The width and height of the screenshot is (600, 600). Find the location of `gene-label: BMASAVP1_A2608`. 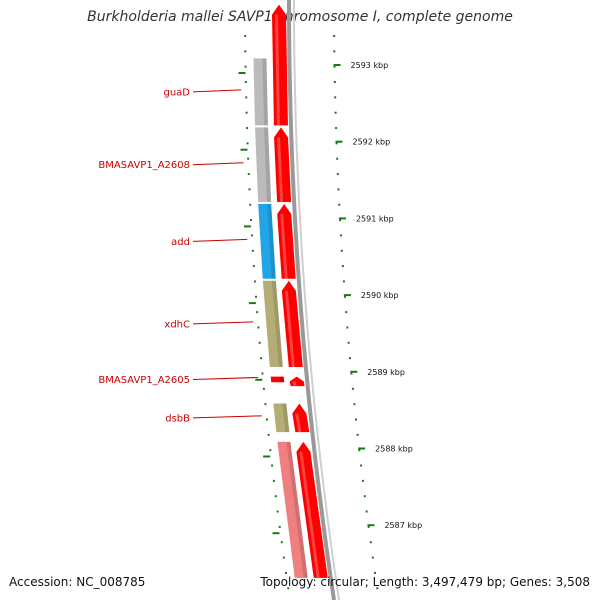

gene-label: BMASAVP1_A2608 is located at coordinates (144, 165).